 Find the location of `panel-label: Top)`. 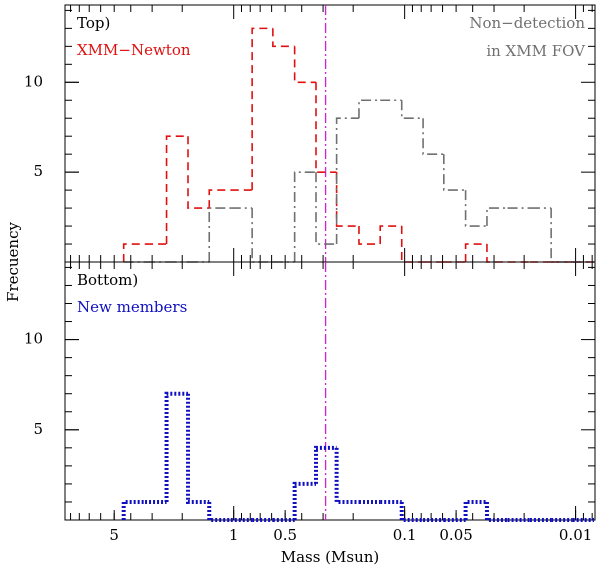

panel-label: Top) is located at coordinates (93, 23).